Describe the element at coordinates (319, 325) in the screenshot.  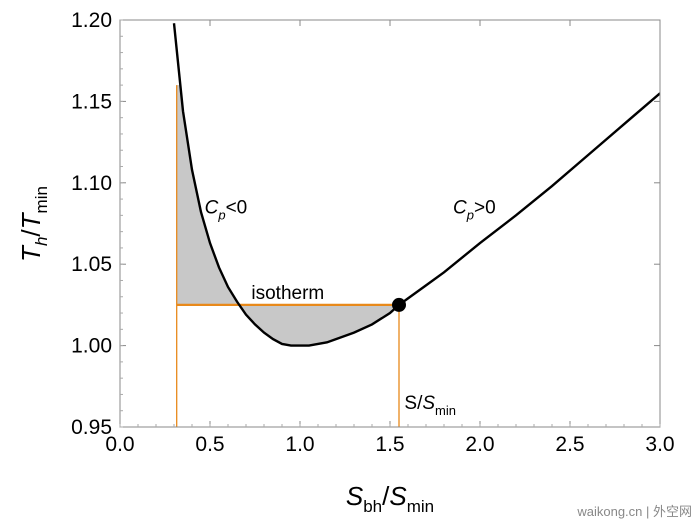
I see `shaded-region-right` at that location.